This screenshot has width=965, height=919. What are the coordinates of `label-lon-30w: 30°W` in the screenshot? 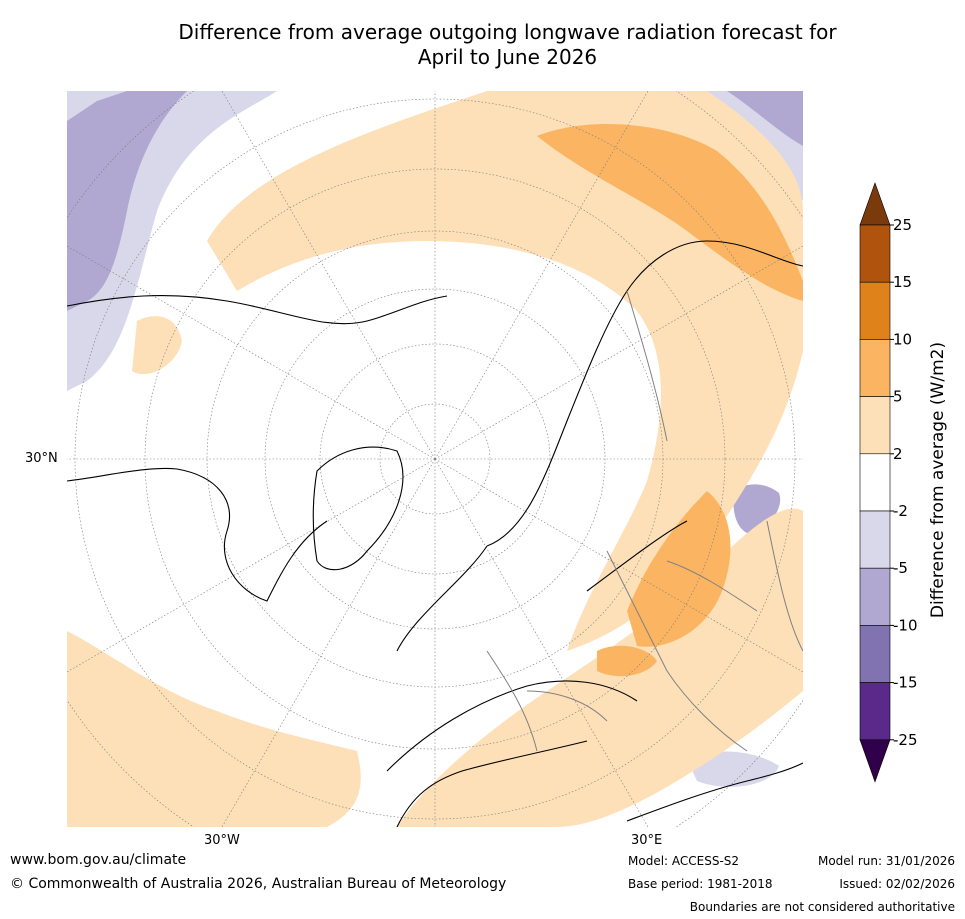 It's located at (222, 840).